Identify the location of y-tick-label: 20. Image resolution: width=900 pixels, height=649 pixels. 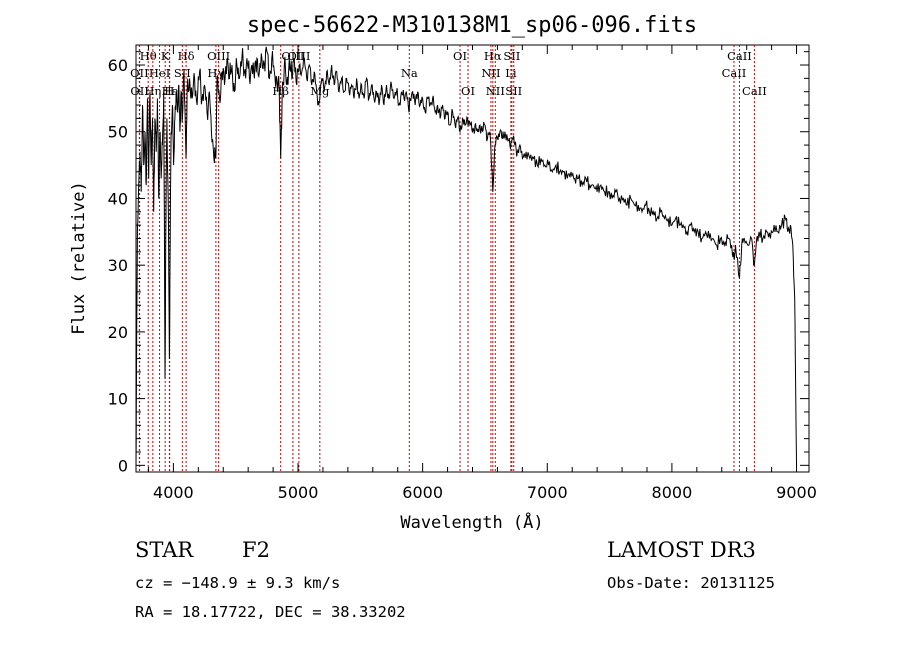
(118, 332).